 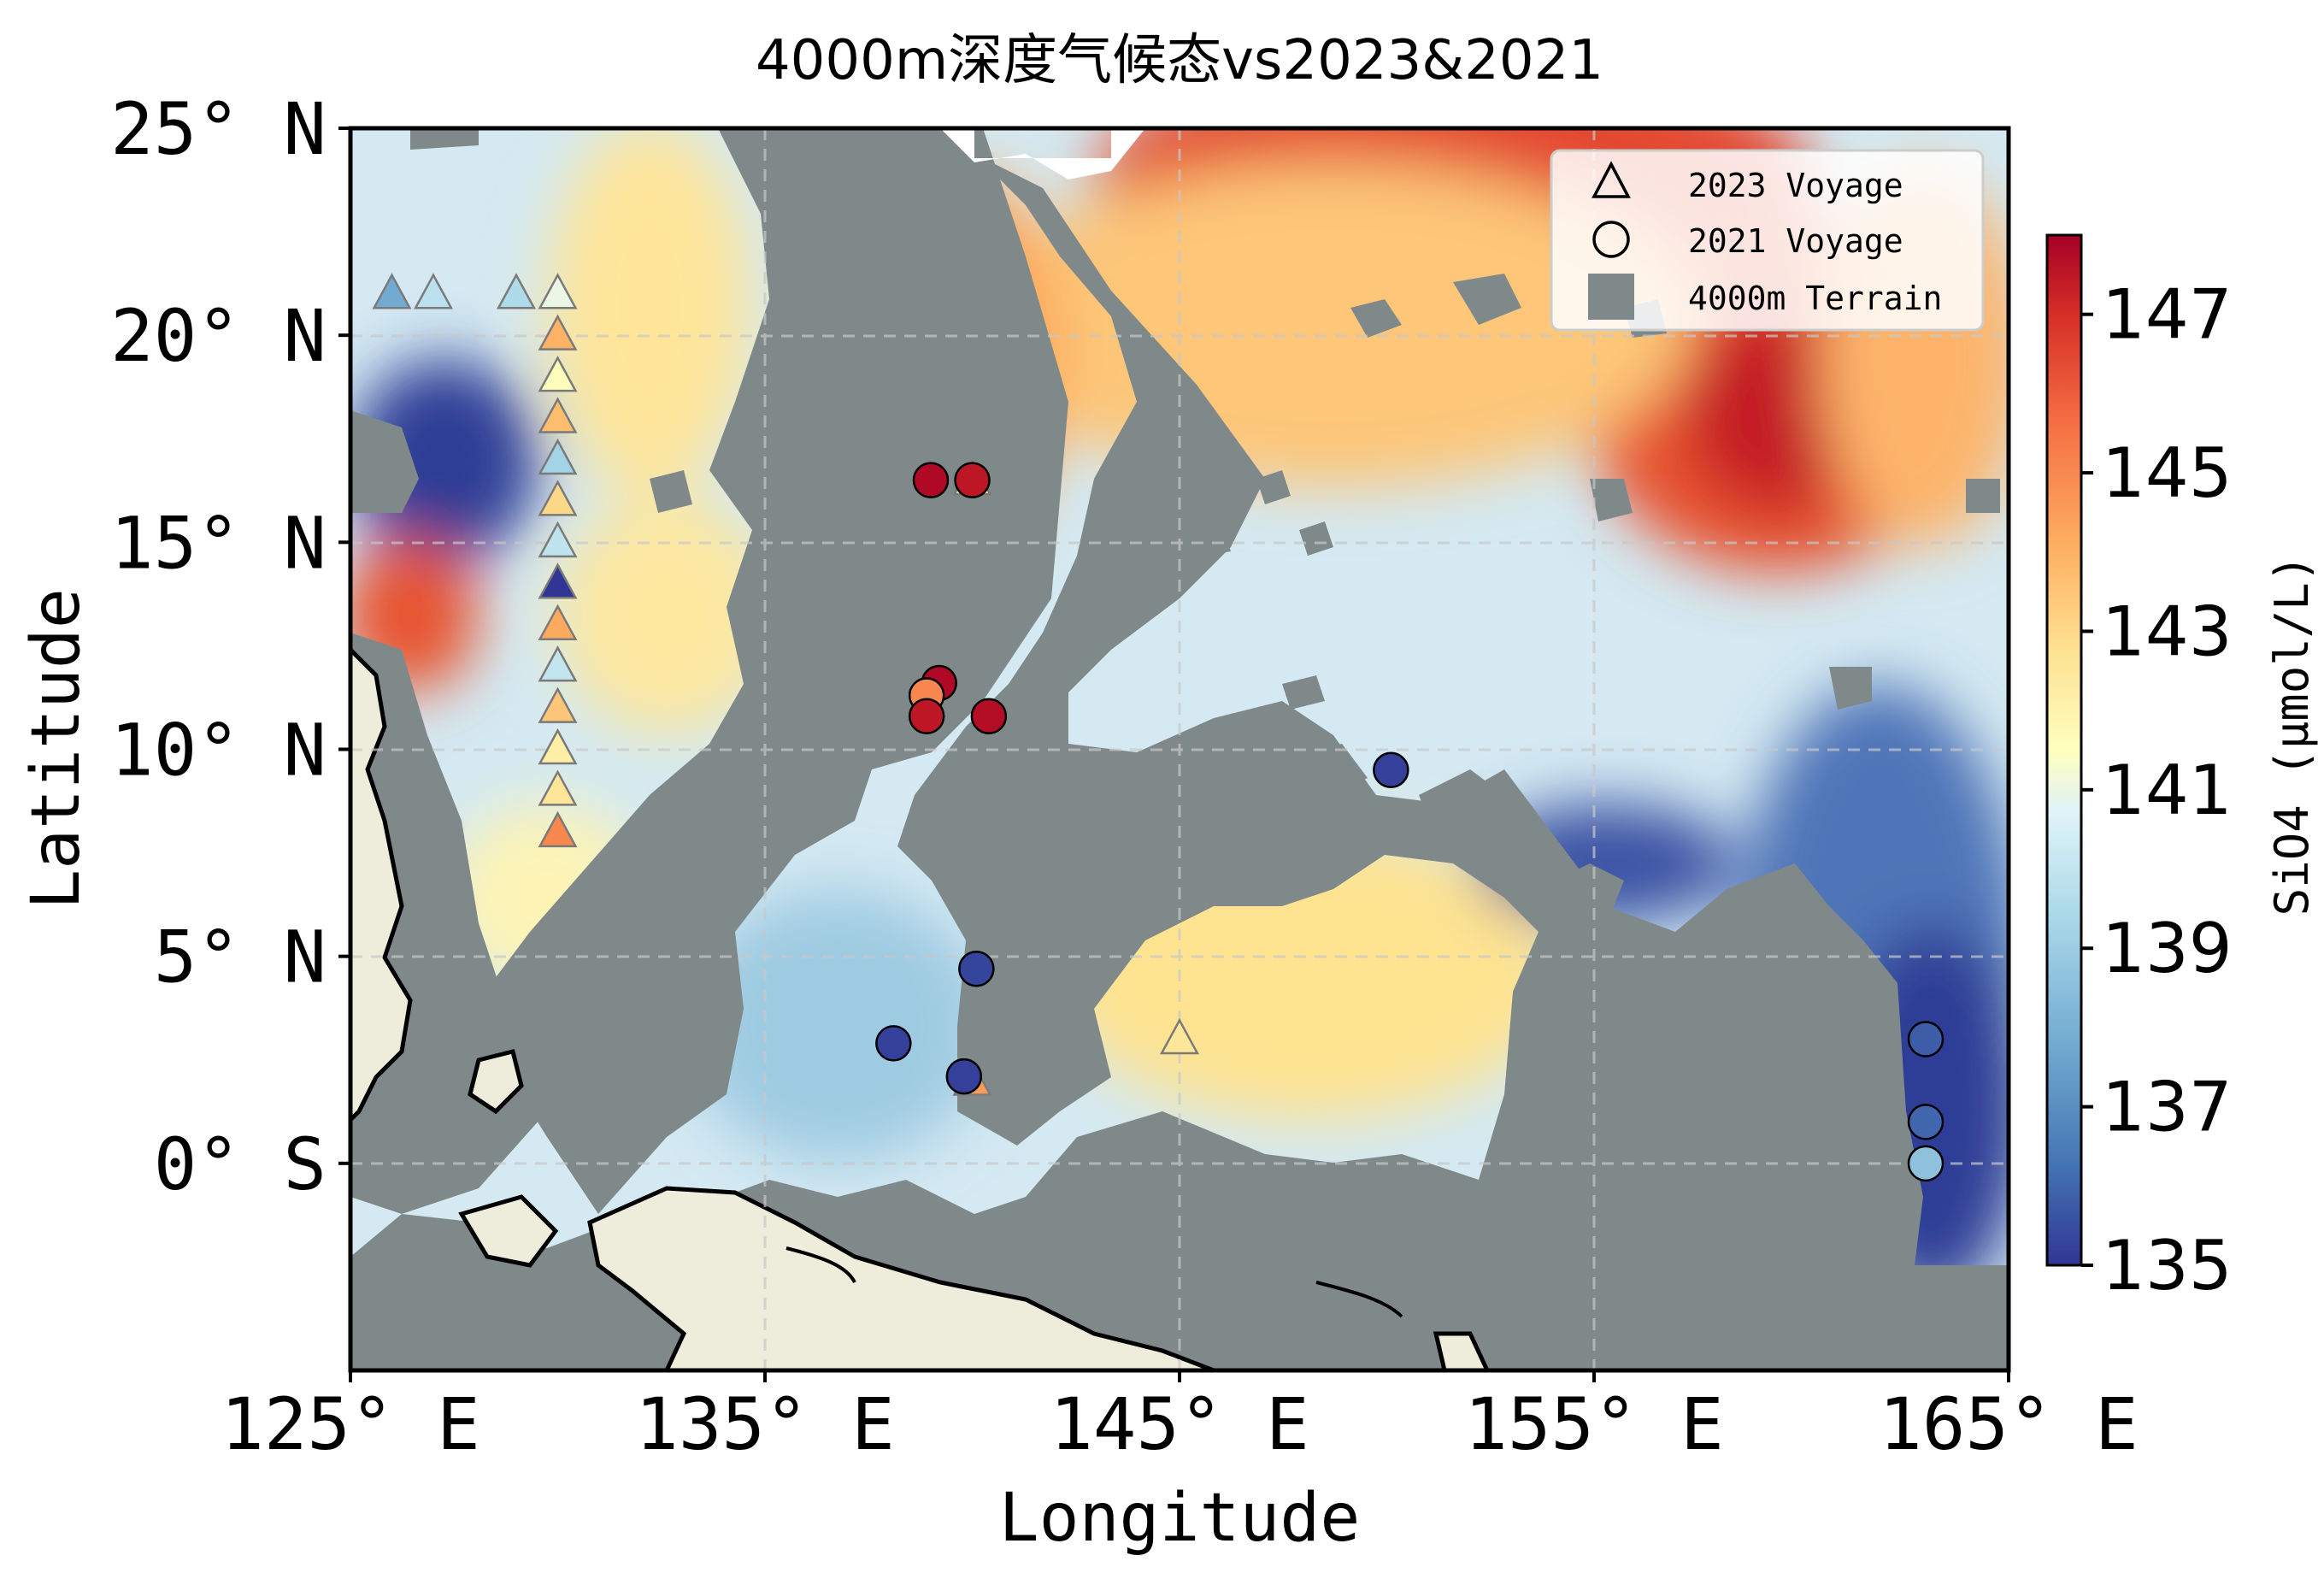 What do you see at coordinates (2167, 473) in the screenshot?
I see `colorbar-tick-label: 145` at bounding box center [2167, 473].